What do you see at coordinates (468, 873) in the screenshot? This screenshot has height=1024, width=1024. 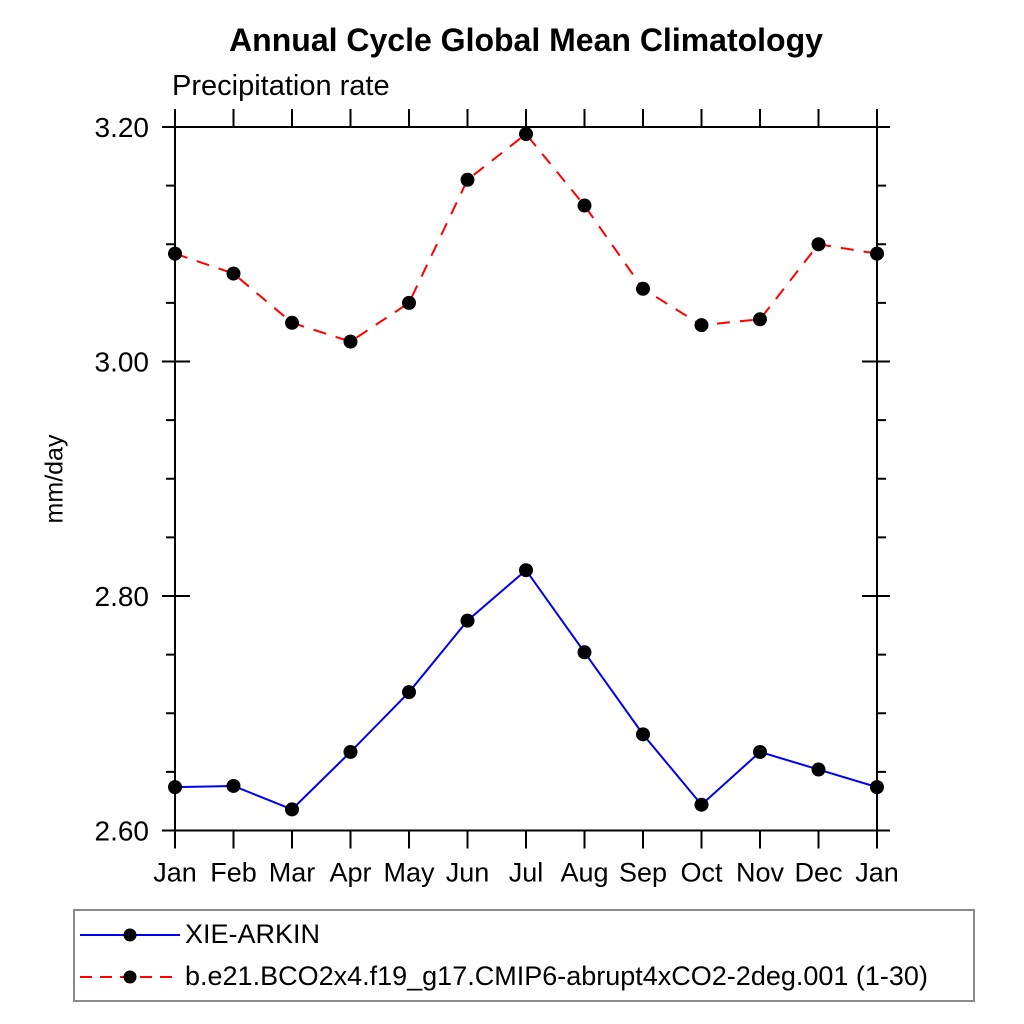 I see `x-tick-label: Jun` at bounding box center [468, 873].